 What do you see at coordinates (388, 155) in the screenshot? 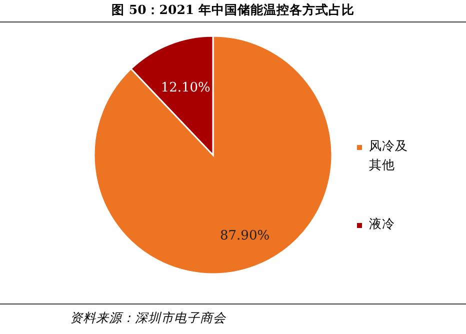
I see `legend-label: 风冷及其他` at bounding box center [388, 155].